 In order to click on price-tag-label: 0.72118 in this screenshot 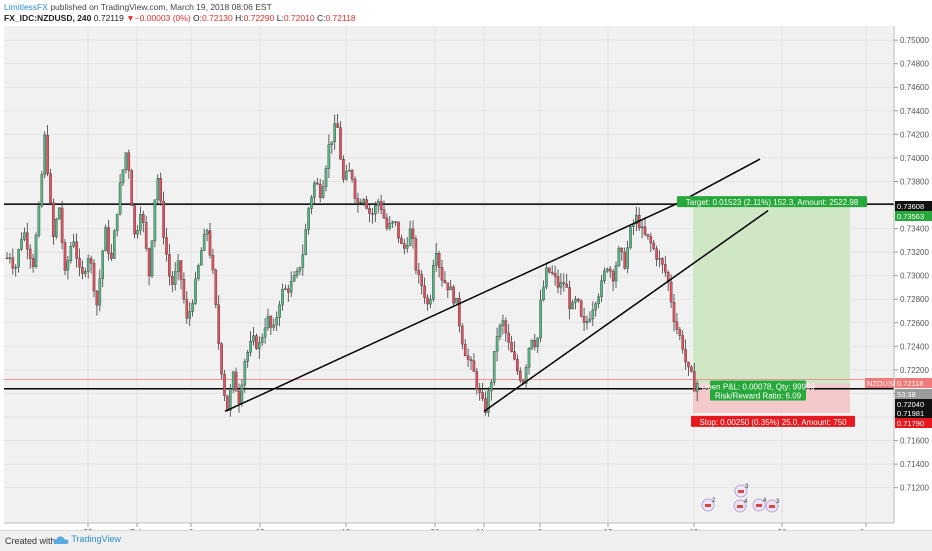, I will do `click(910, 383)`.